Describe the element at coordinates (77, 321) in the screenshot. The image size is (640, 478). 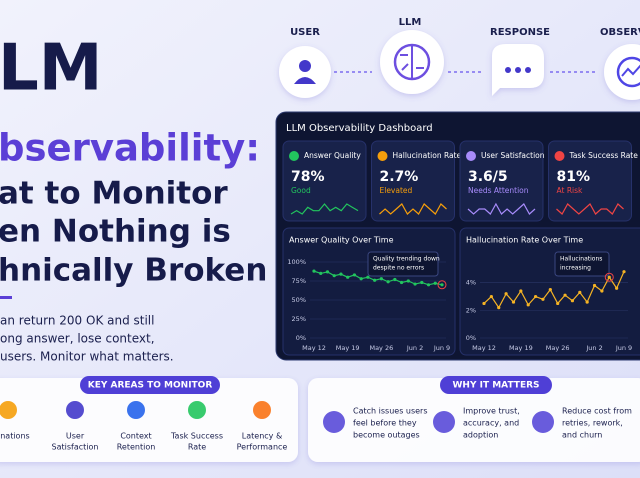
I see `hero-body: an return 200 OK and still` at that location.